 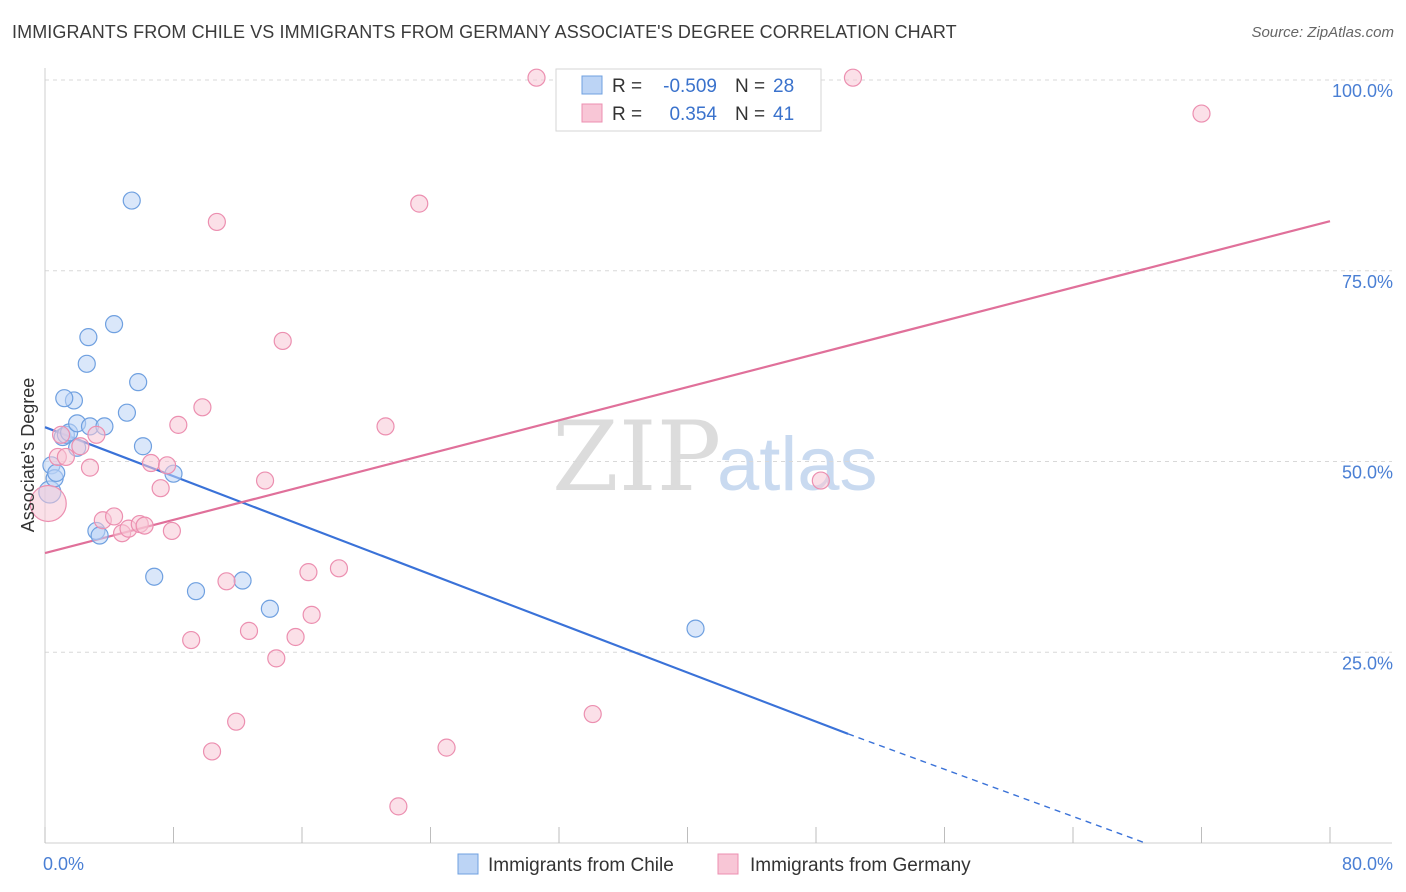 What do you see at coordinates (688, 100) in the screenshot?
I see `correlation-legend: R = -0.509 N = 28 R = 0.354 N = 41` at bounding box center [688, 100].